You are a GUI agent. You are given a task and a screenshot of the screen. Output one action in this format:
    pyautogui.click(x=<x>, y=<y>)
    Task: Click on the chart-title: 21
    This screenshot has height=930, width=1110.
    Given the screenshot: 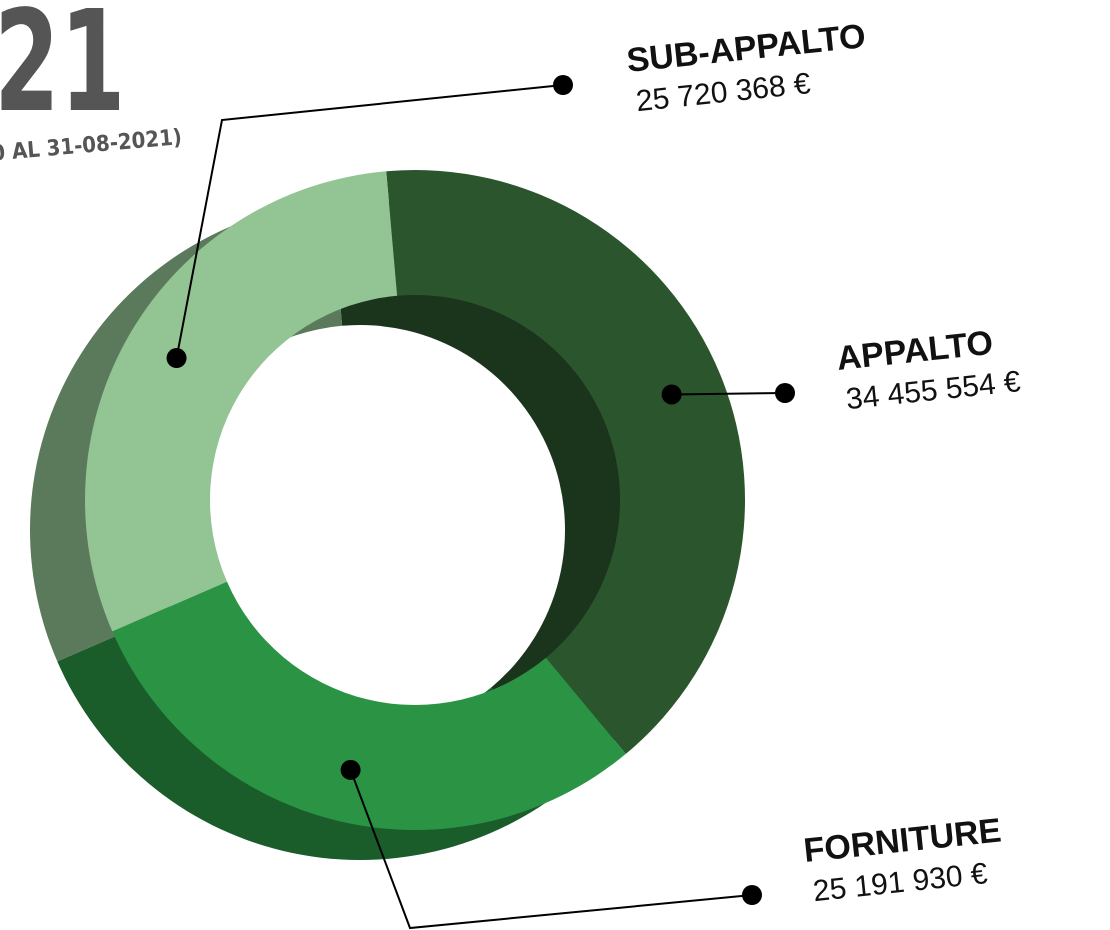 What is the action you would take?
    pyautogui.click(x=62, y=72)
    